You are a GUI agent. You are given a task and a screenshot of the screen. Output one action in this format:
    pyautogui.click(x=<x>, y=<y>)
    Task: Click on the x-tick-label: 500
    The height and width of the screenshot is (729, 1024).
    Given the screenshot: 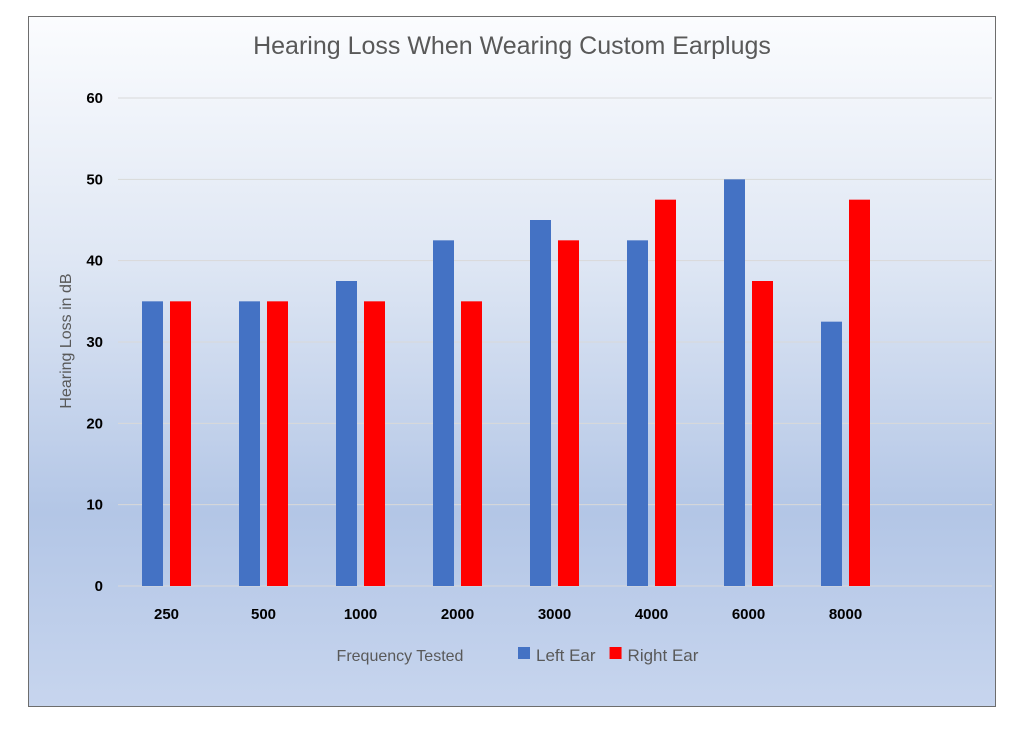 What is the action you would take?
    pyautogui.click(x=263, y=614)
    